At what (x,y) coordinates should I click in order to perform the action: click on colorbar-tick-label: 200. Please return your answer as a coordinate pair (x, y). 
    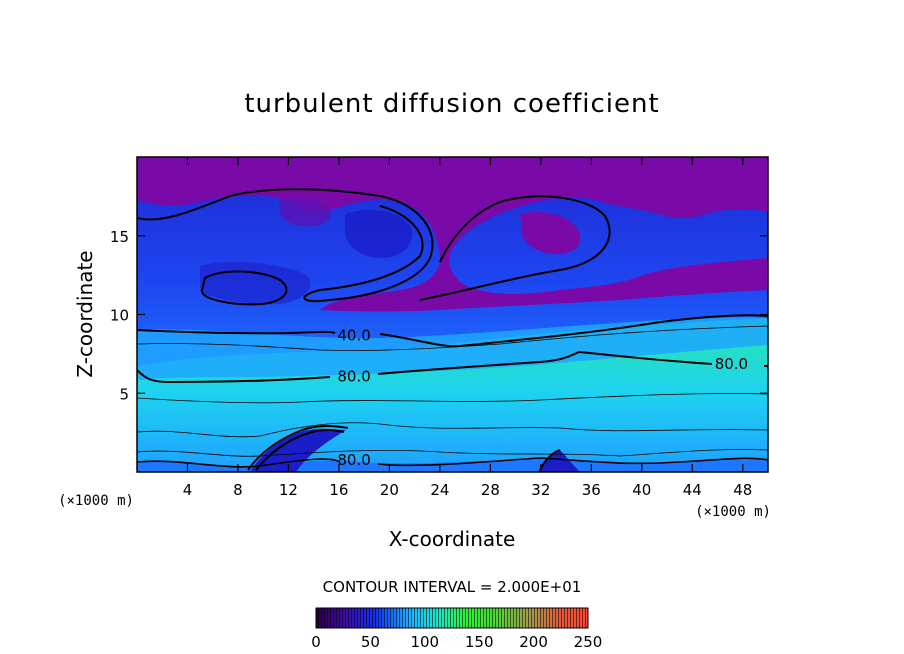
    Looking at the image, I should click on (533, 642).